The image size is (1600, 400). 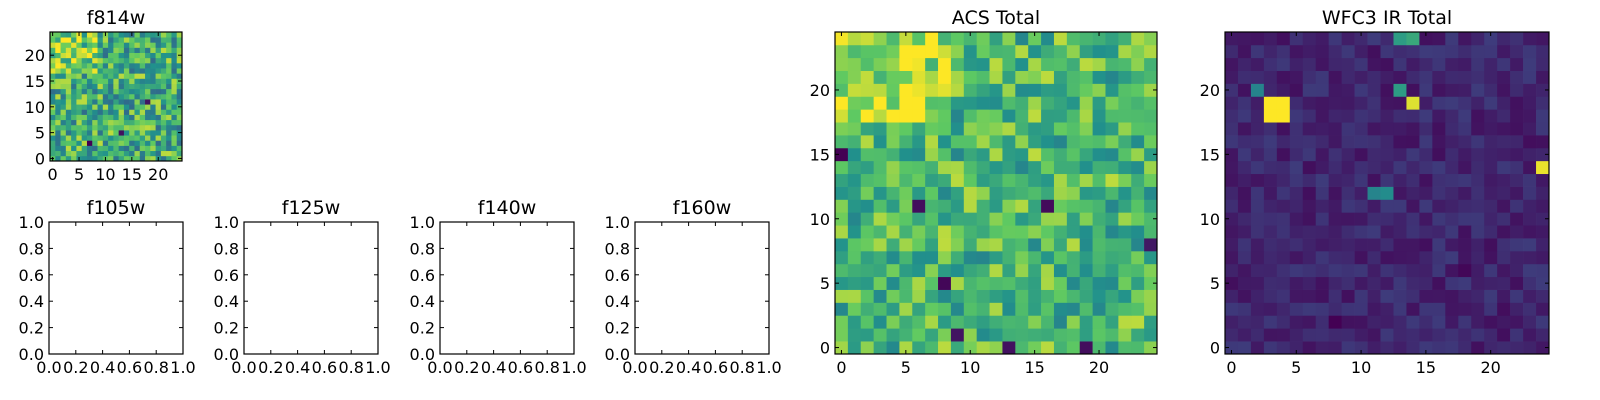 I want to click on y-tick-label: 0, so click(x=40, y=158).